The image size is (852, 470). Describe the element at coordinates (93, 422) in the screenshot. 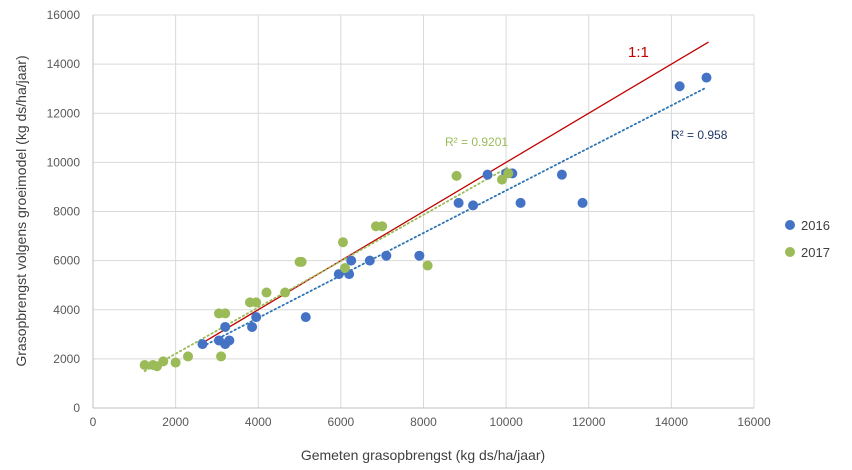

I see `x-tick-label: 0` at that location.